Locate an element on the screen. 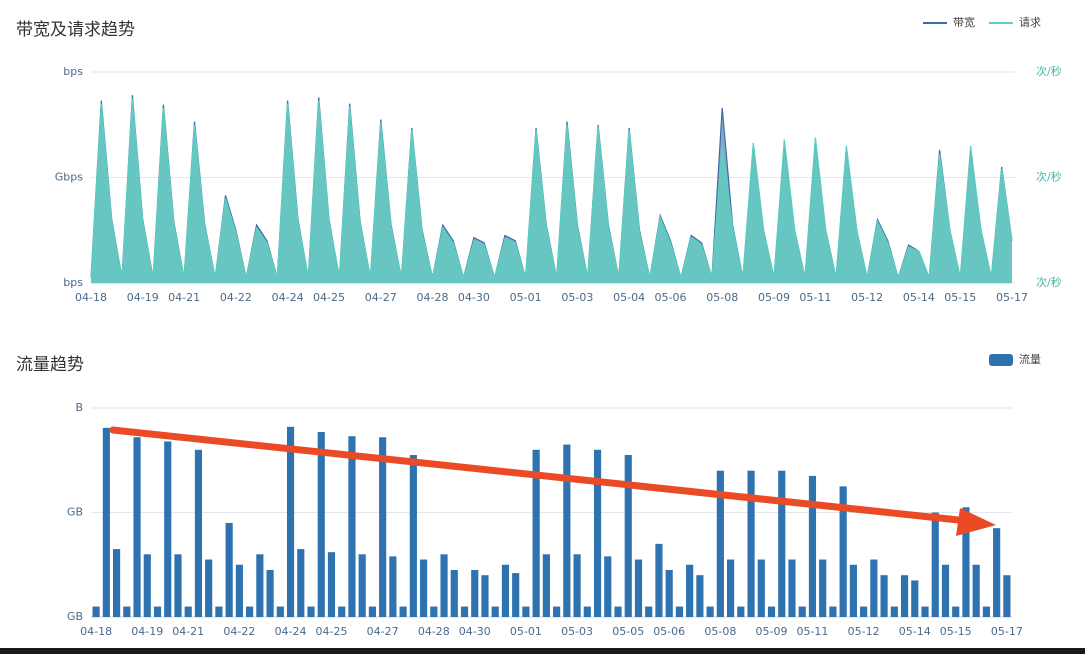 Image resolution: width=1085 pixels, height=654 pixels. y-tick-label: Gbps is located at coordinates (69, 177).